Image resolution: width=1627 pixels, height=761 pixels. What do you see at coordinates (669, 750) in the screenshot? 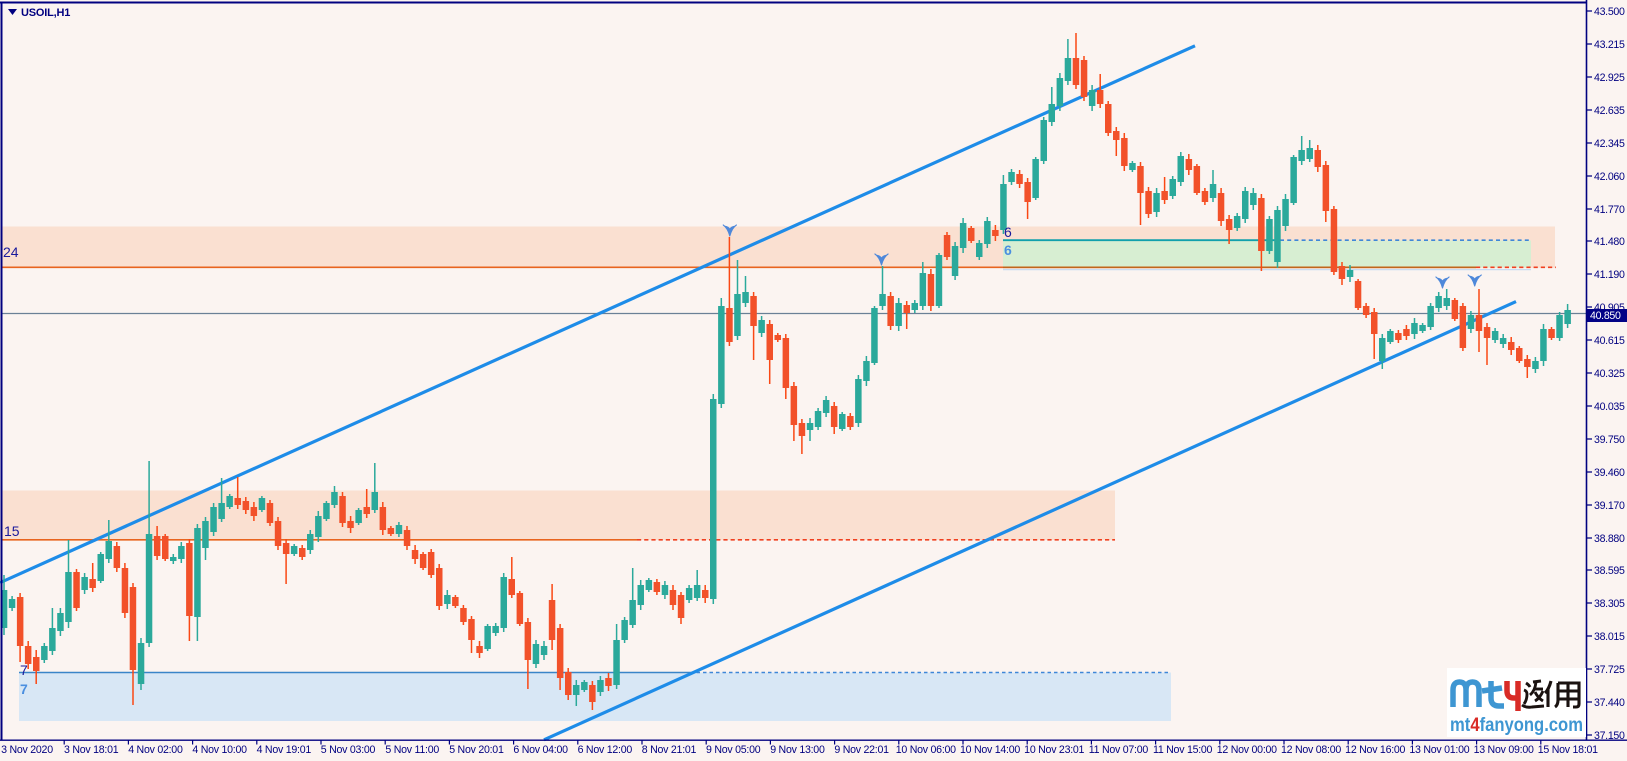
I see `svg-text: 8 Nov 21:01` at bounding box center [669, 750].